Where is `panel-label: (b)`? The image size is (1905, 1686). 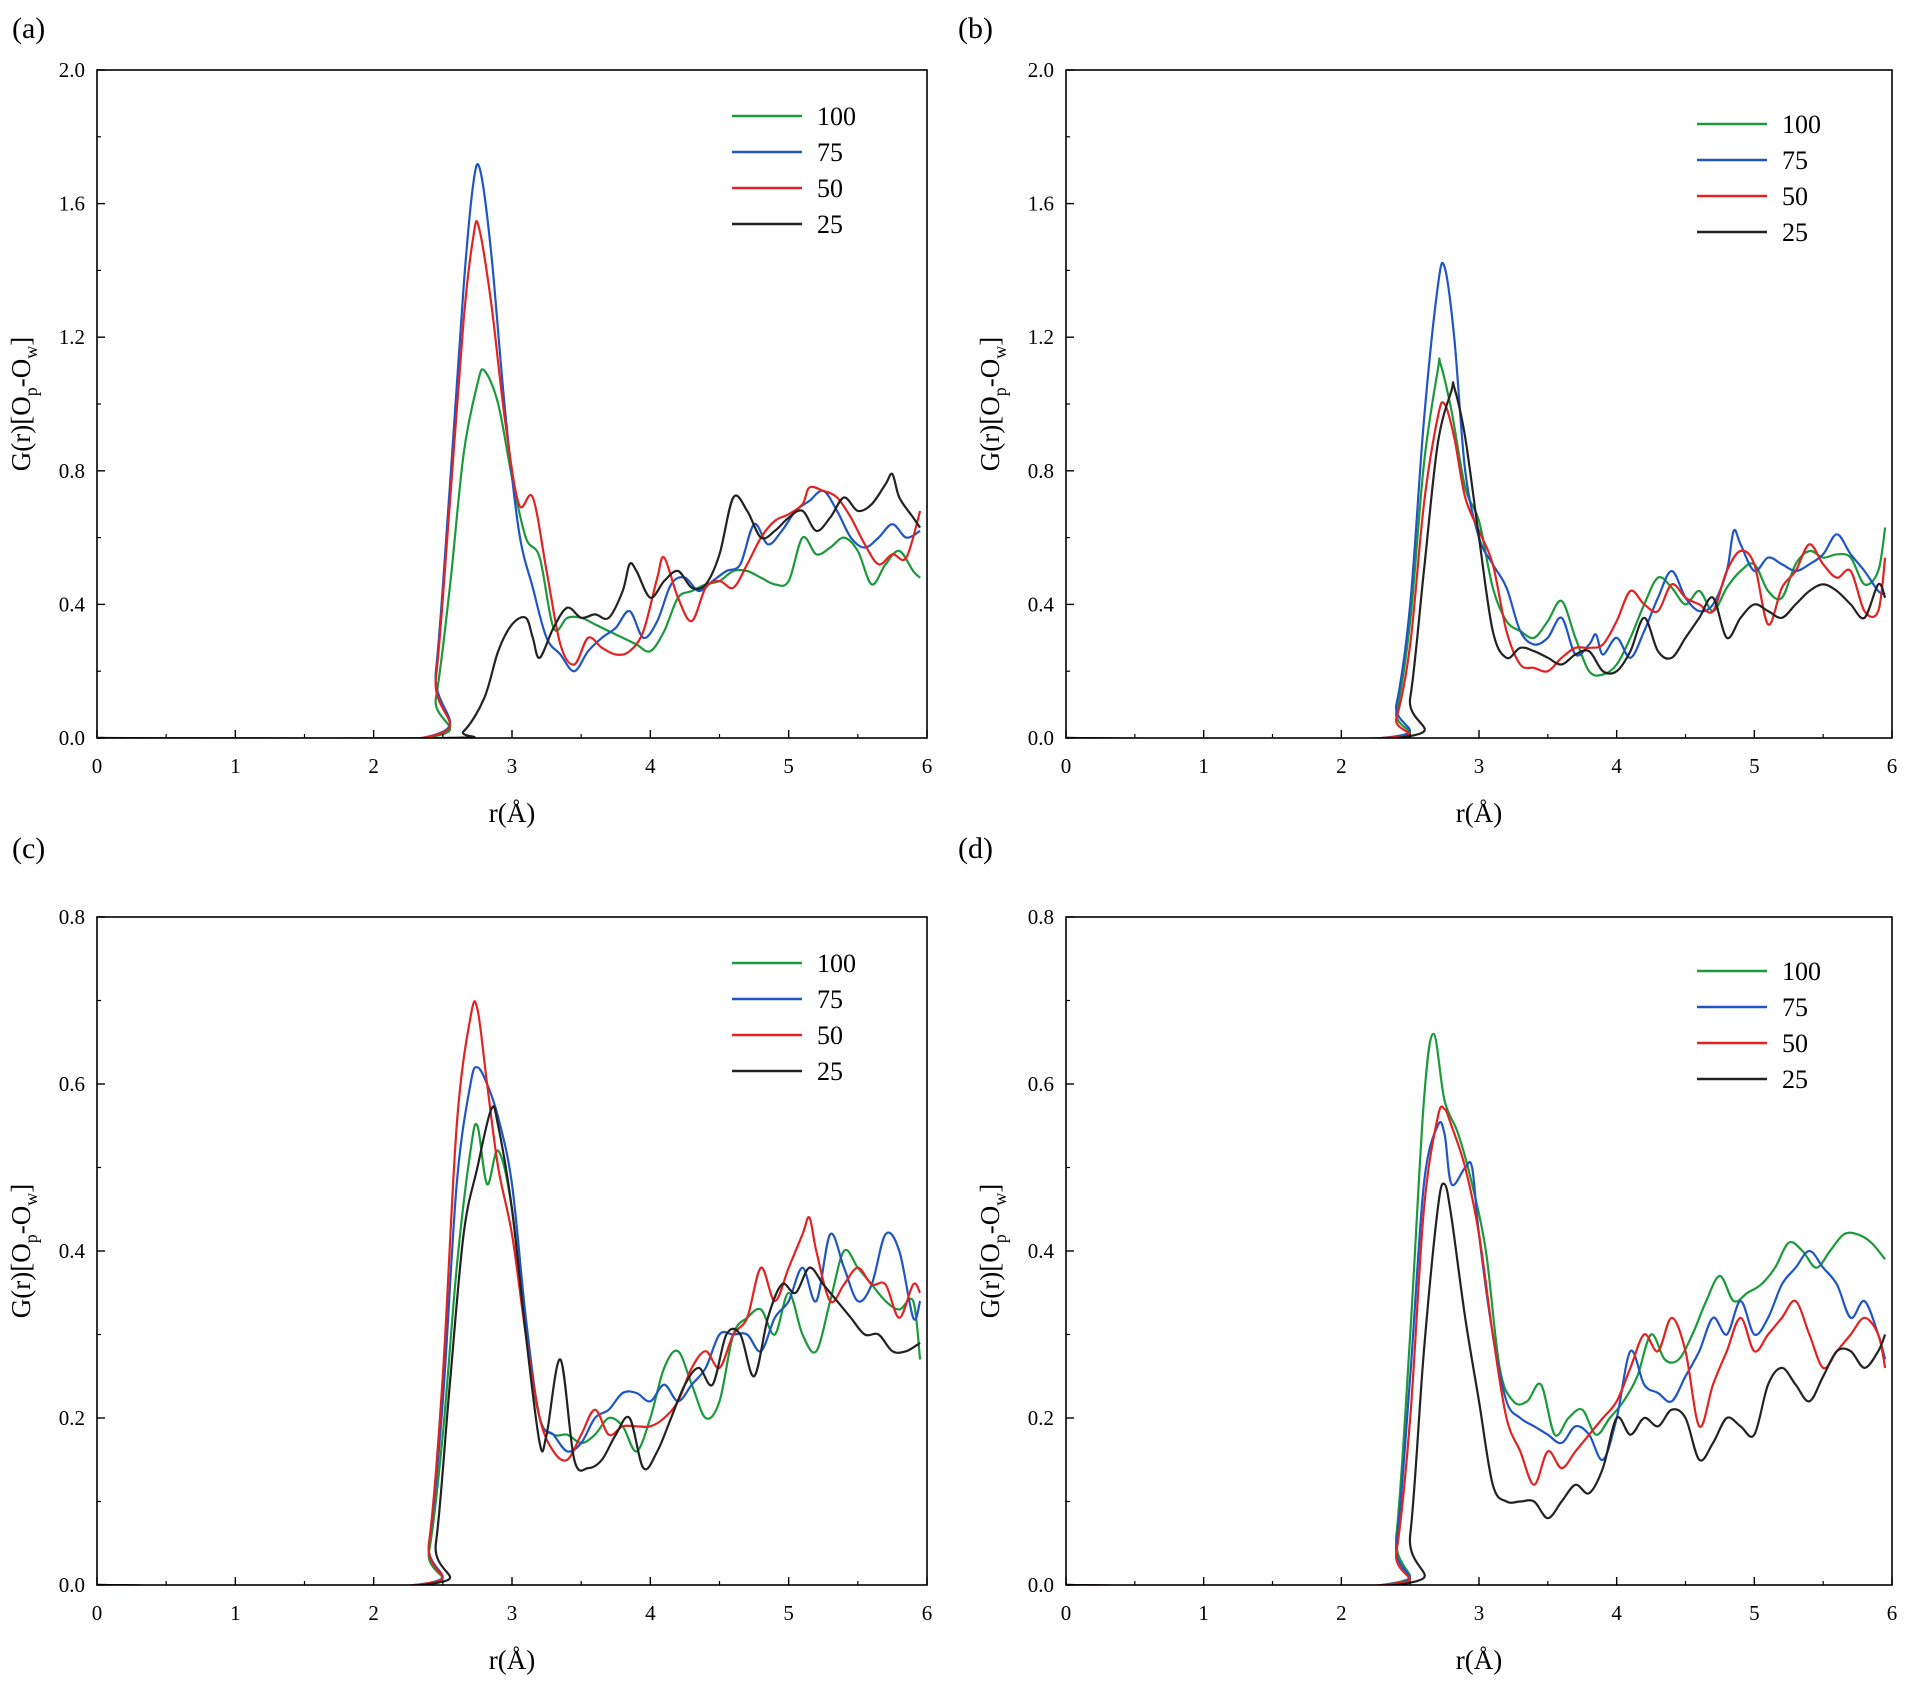 panel-label: (b) is located at coordinates (975, 28).